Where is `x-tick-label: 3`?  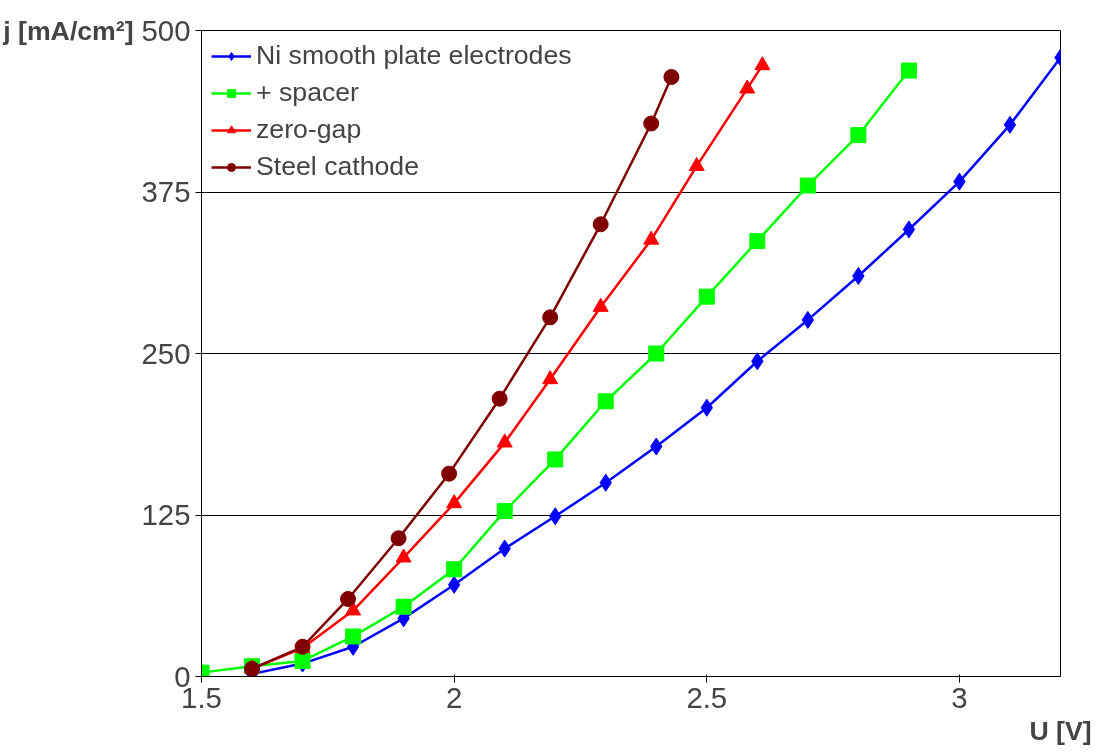
x-tick-label: 3 is located at coordinates (959, 697).